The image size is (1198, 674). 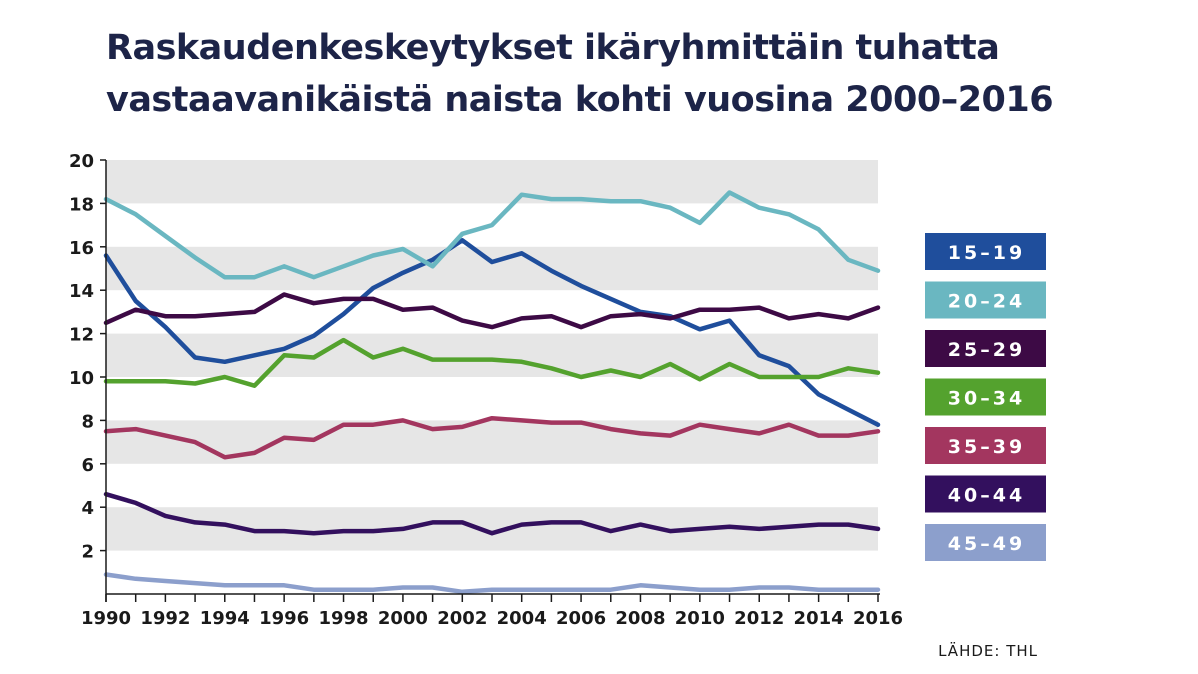 I want to click on y-tick-label: 20, so click(x=81, y=161).